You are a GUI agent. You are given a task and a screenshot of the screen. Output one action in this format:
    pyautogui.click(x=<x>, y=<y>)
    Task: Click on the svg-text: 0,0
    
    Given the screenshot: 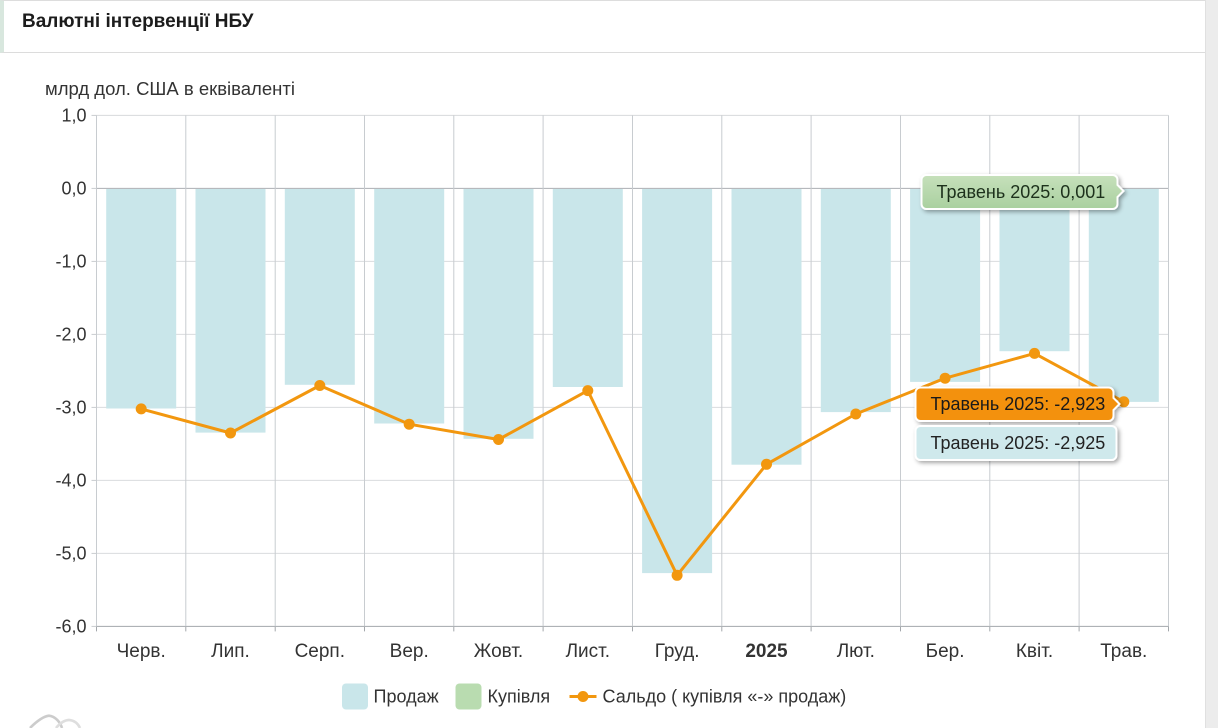 What is the action you would take?
    pyautogui.click(x=73, y=188)
    